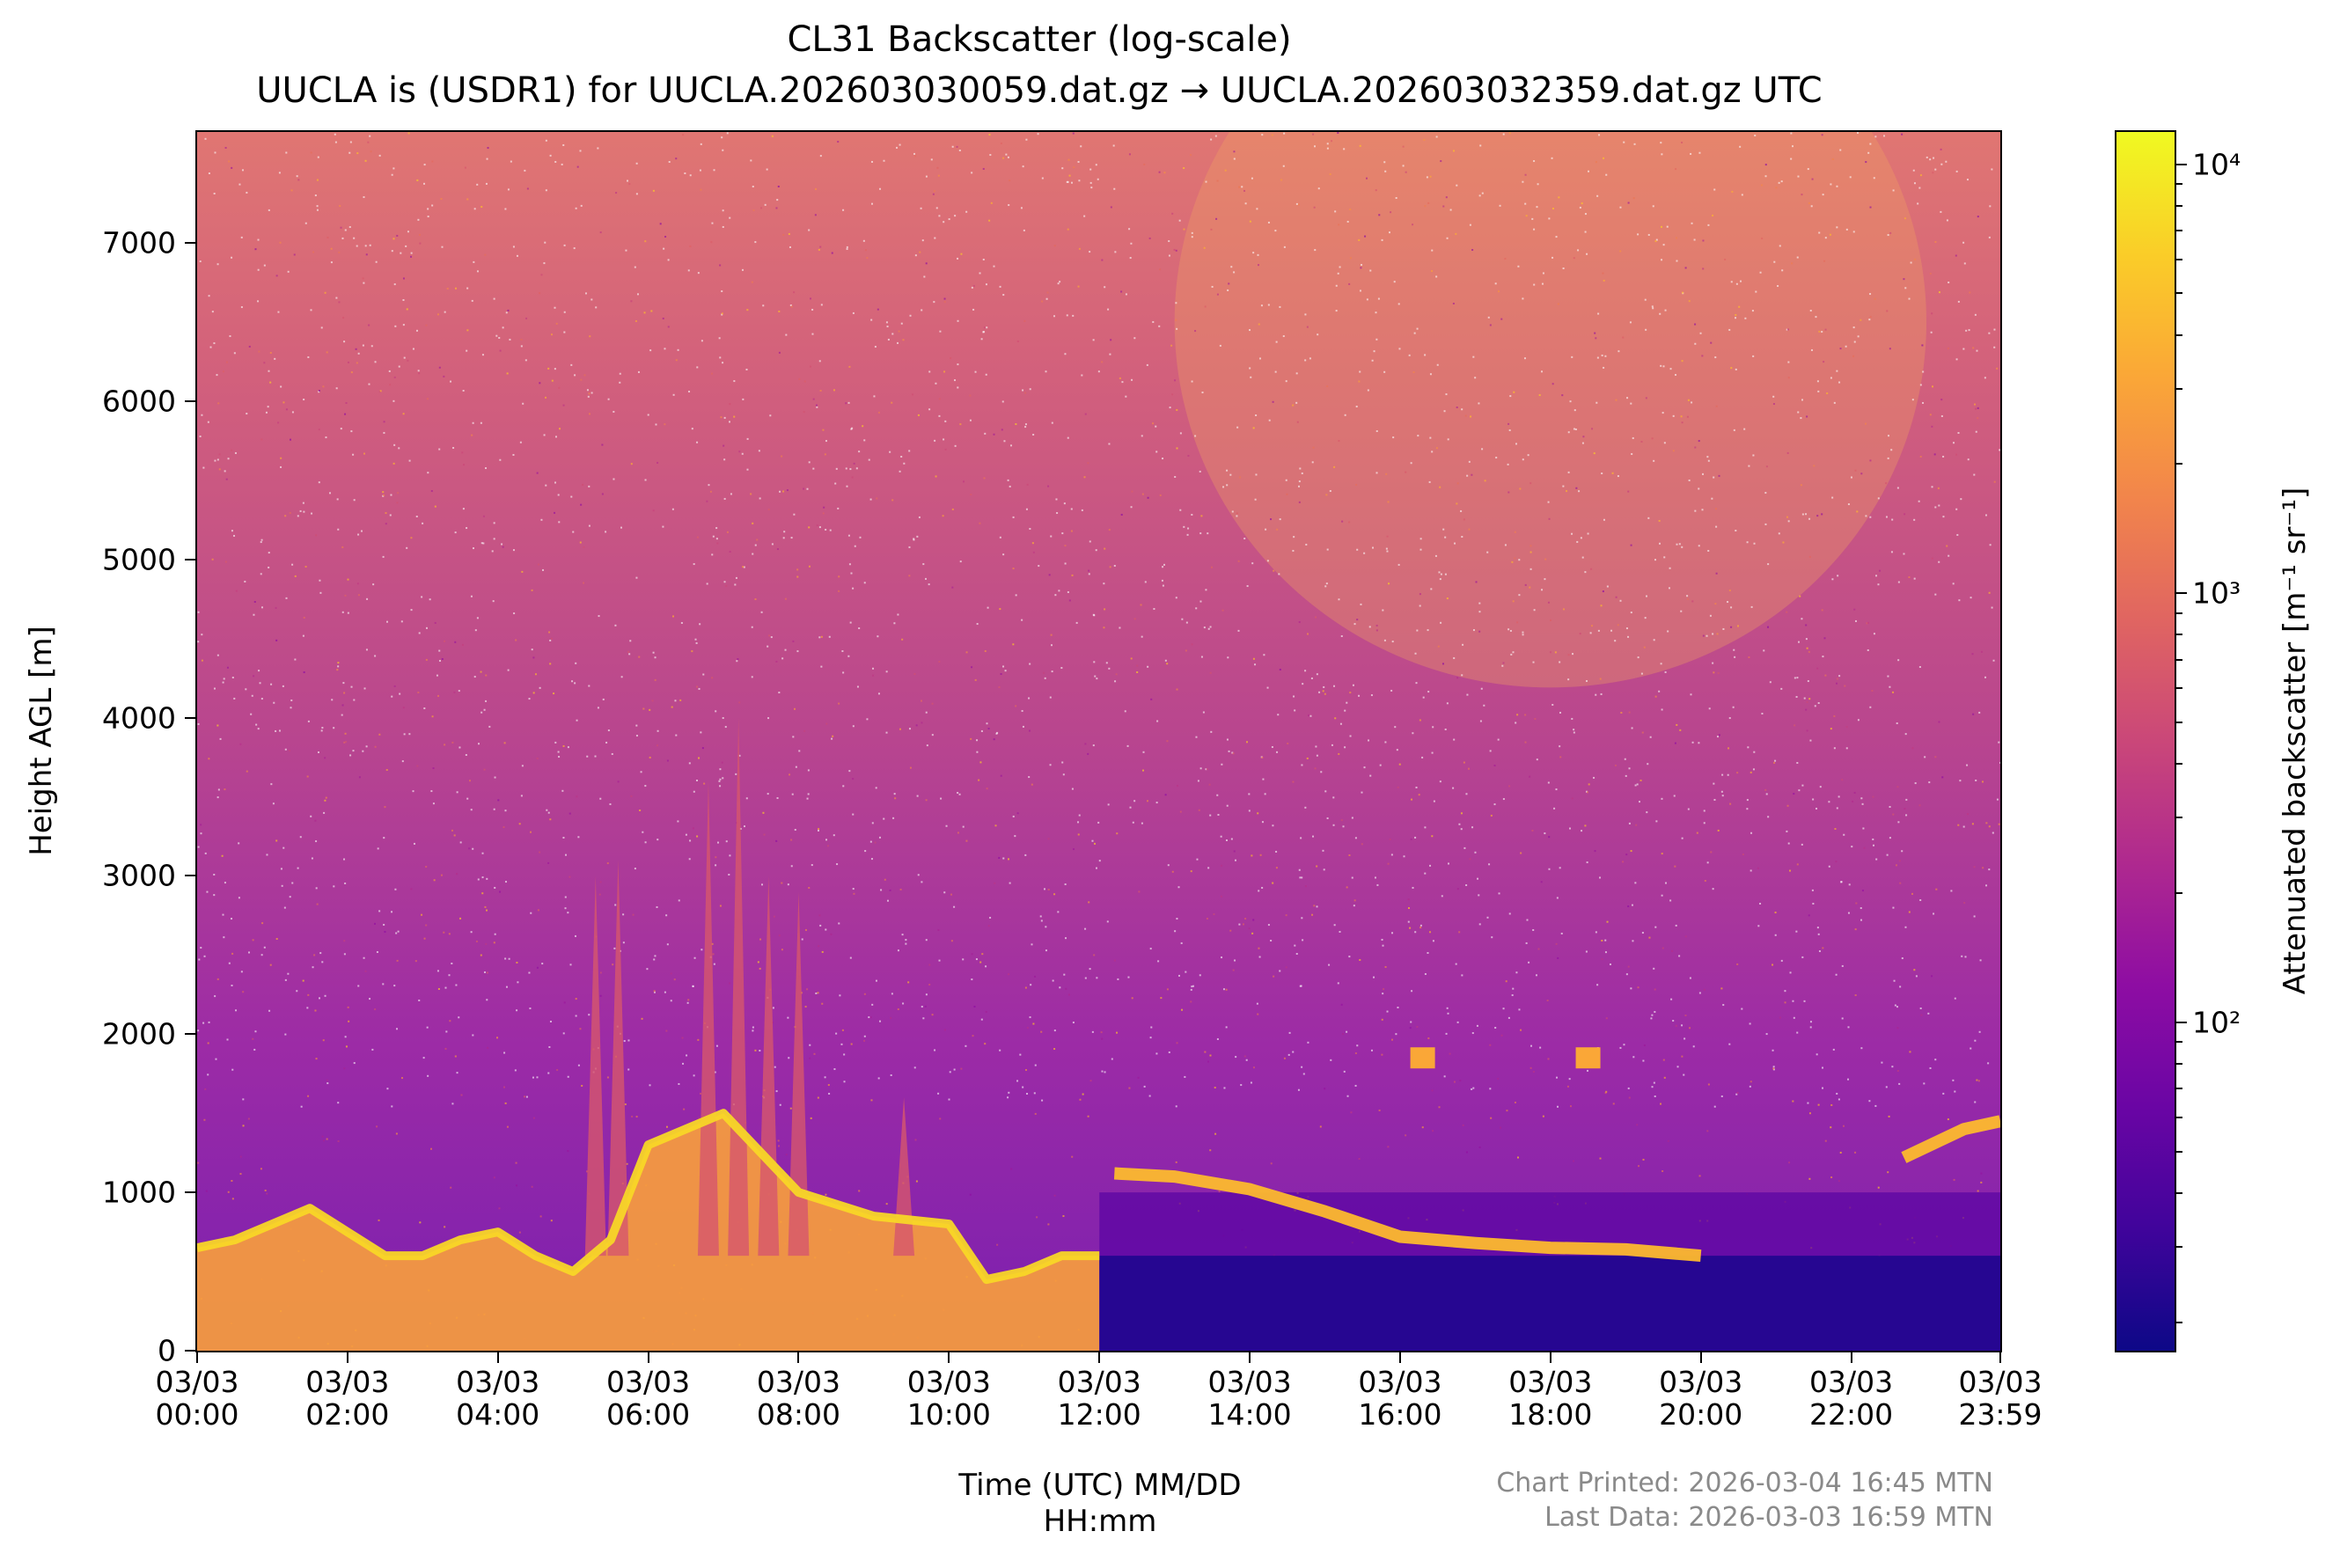 This screenshot has width=2340, height=1568. I want to click on x-tick-label: 03/03 08:00, so click(798, 1399).